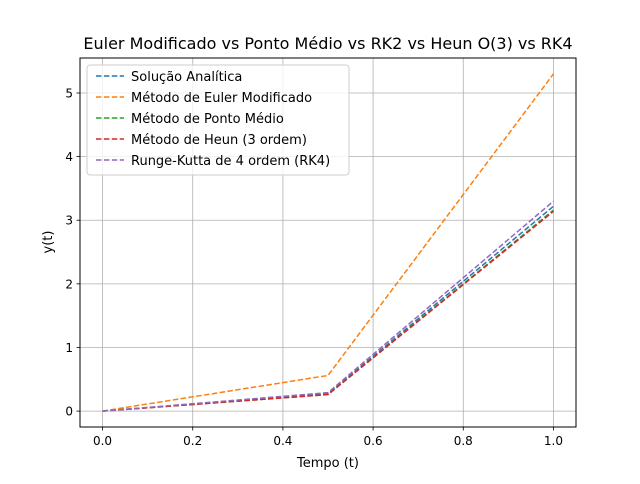 The width and height of the screenshot is (640, 484). What do you see at coordinates (219, 140) in the screenshot?
I see `legend-label-4: Método de Heun (3 ordem)` at bounding box center [219, 140].